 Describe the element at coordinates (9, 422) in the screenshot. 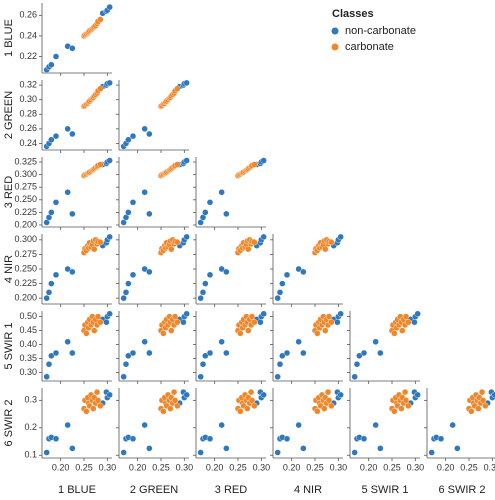

I see `y-axis-label: 6 SWIR 2` at that location.